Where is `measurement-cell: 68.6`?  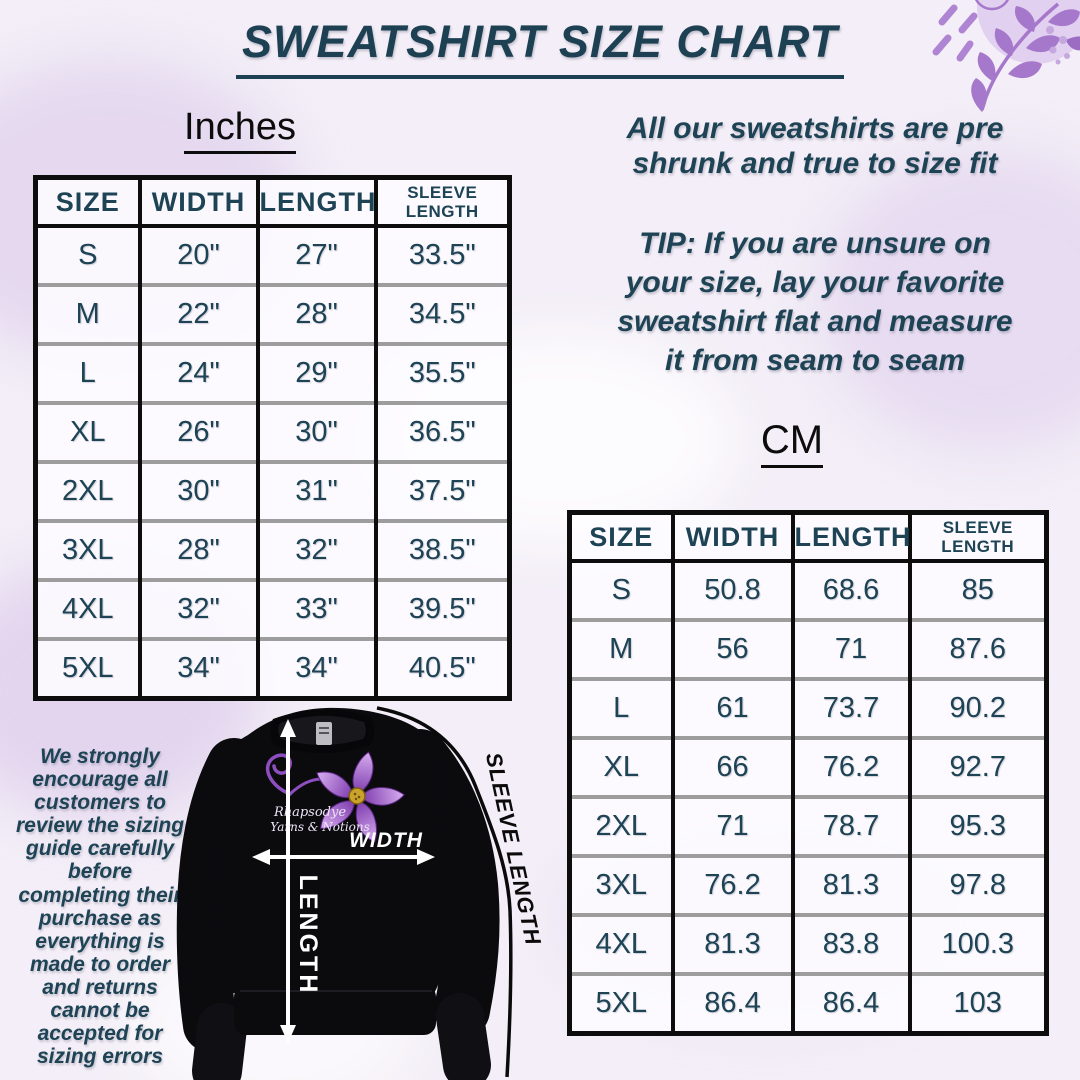 measurement-cell: 68.6 is located at coordinates (850, 590).